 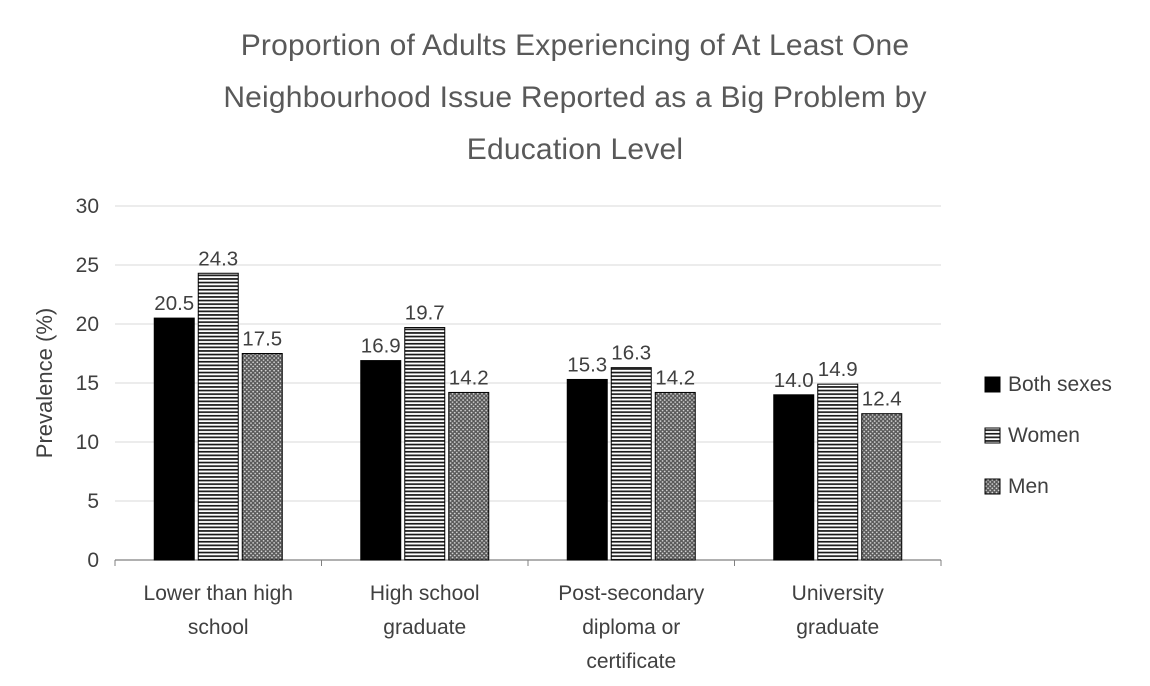 I want to click on chart-title-line-3: Education Level, so click(x=575, y=149).